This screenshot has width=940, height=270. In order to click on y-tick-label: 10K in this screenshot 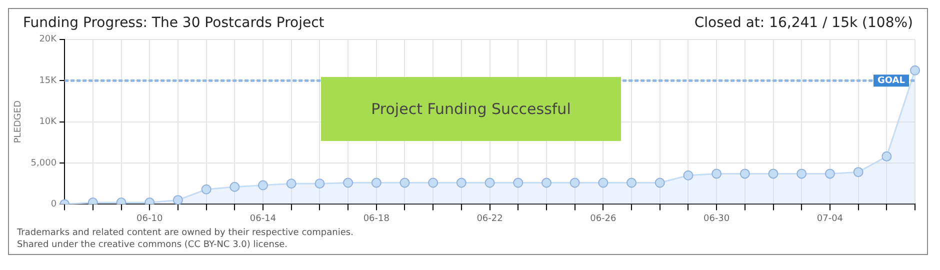, I will do `click(48, 122)`.